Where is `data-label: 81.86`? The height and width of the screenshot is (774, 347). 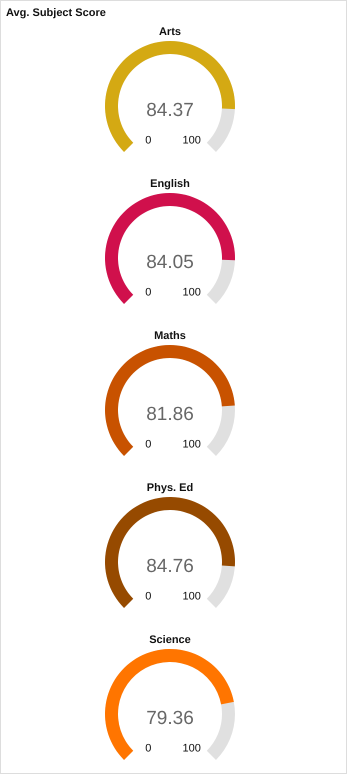 data-label: 81.86 is located at coordinates (170, 414).